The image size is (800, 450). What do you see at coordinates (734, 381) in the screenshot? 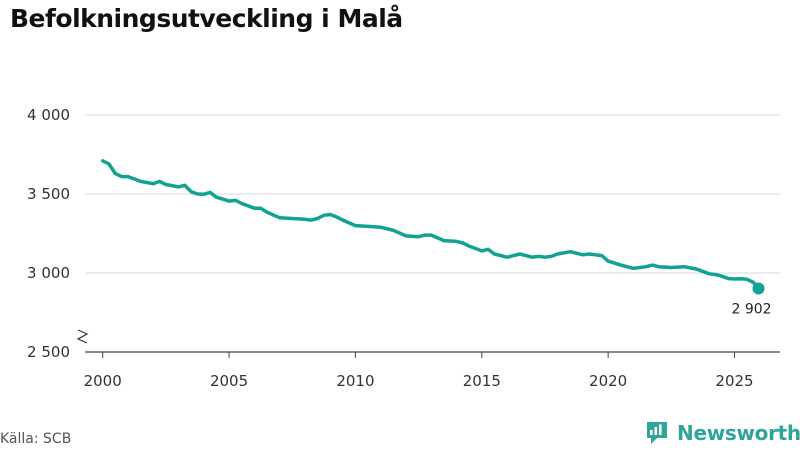
I see `x-tick-label: 2025` at bounding box center [734, 381].